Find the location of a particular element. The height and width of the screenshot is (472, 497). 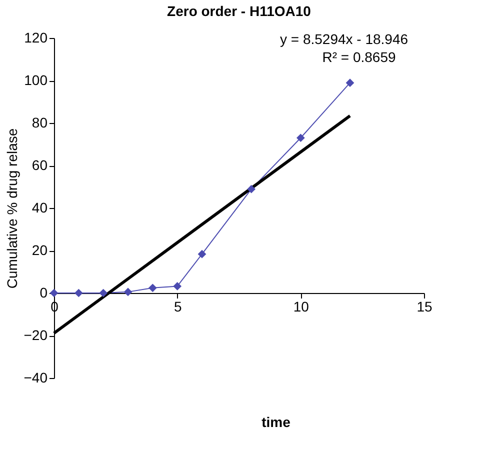

y-tick-label: 100 is located at coordinates (36, 80).